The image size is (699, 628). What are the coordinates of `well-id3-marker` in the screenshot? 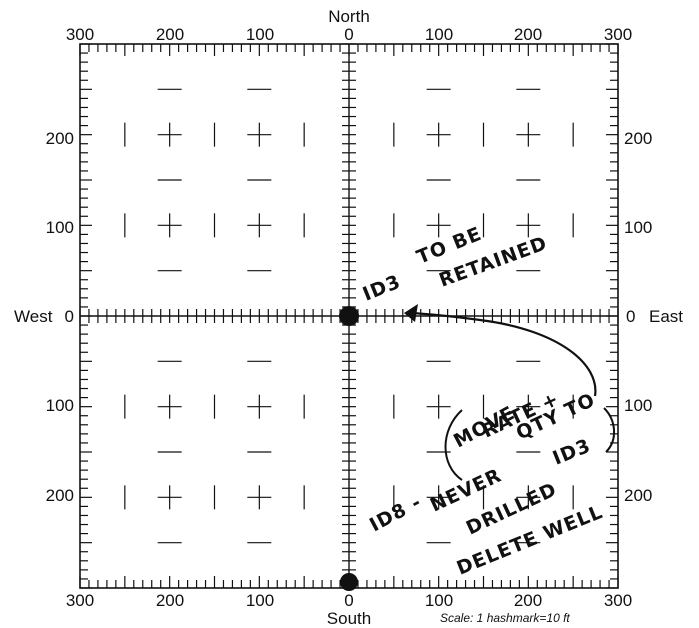 It's located at (349, 316).